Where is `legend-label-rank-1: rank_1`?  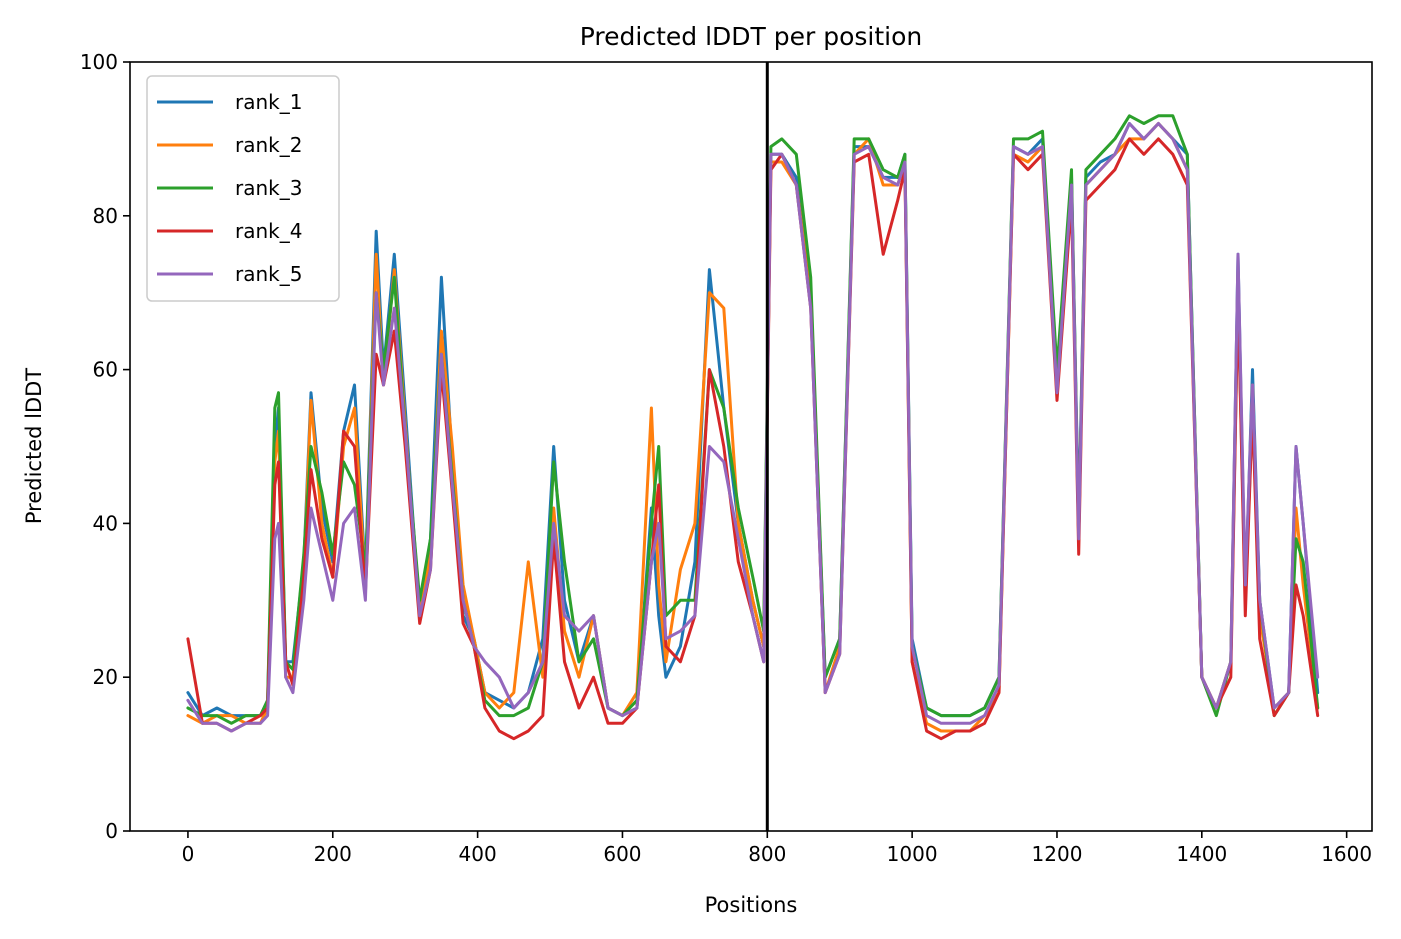
legend-label-rank-1: rank_1 is located at coordinates (268, 102).